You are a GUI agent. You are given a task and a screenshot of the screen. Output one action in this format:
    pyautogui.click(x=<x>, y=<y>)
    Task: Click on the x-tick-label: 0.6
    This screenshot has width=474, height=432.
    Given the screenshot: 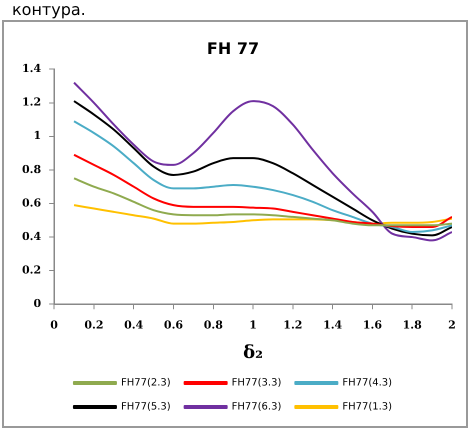 What is the action you would take?
    pyautogui.click(x=174, y=325)
    